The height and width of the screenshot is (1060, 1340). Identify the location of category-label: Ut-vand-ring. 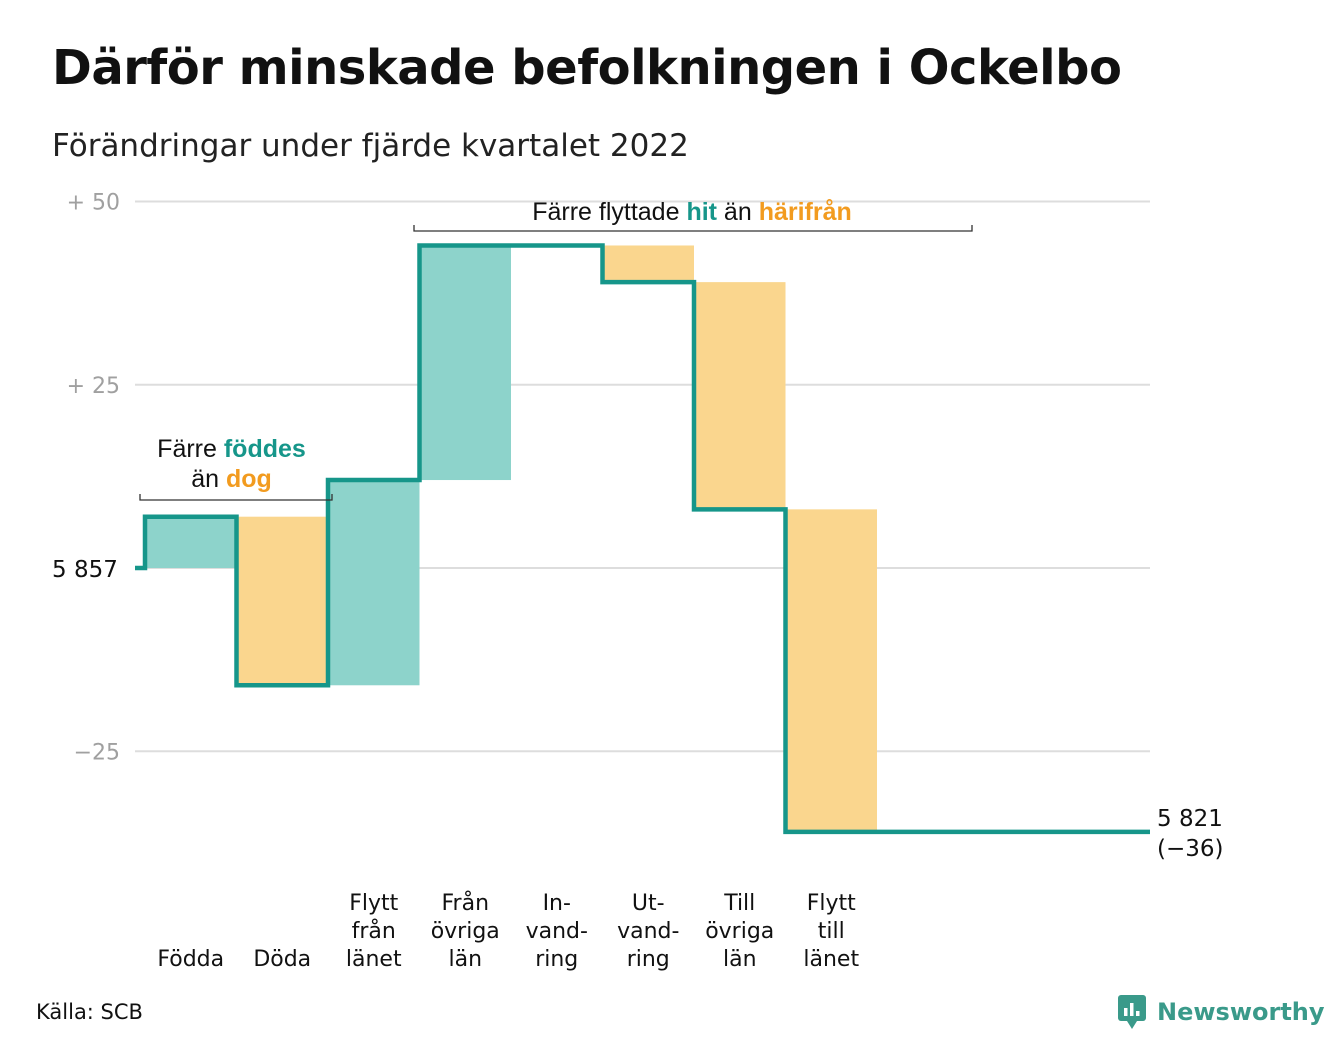
(648, 931).